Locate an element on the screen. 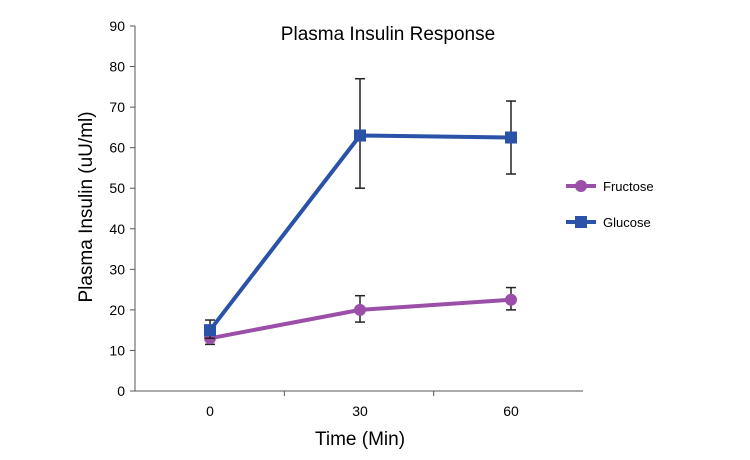 Image resolution: width=750 pixels, height=460 pixels. y-tick-label: 70 is located at coordinates (117, 107).